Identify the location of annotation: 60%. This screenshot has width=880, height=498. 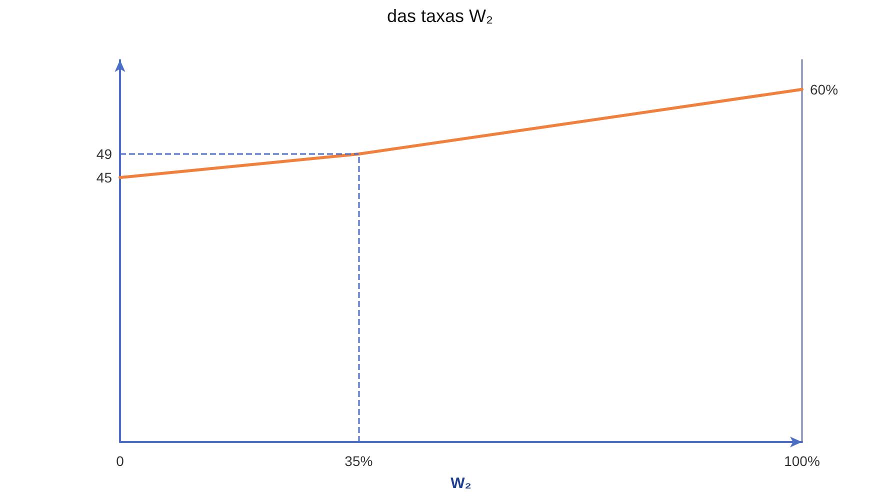
(824, 89).